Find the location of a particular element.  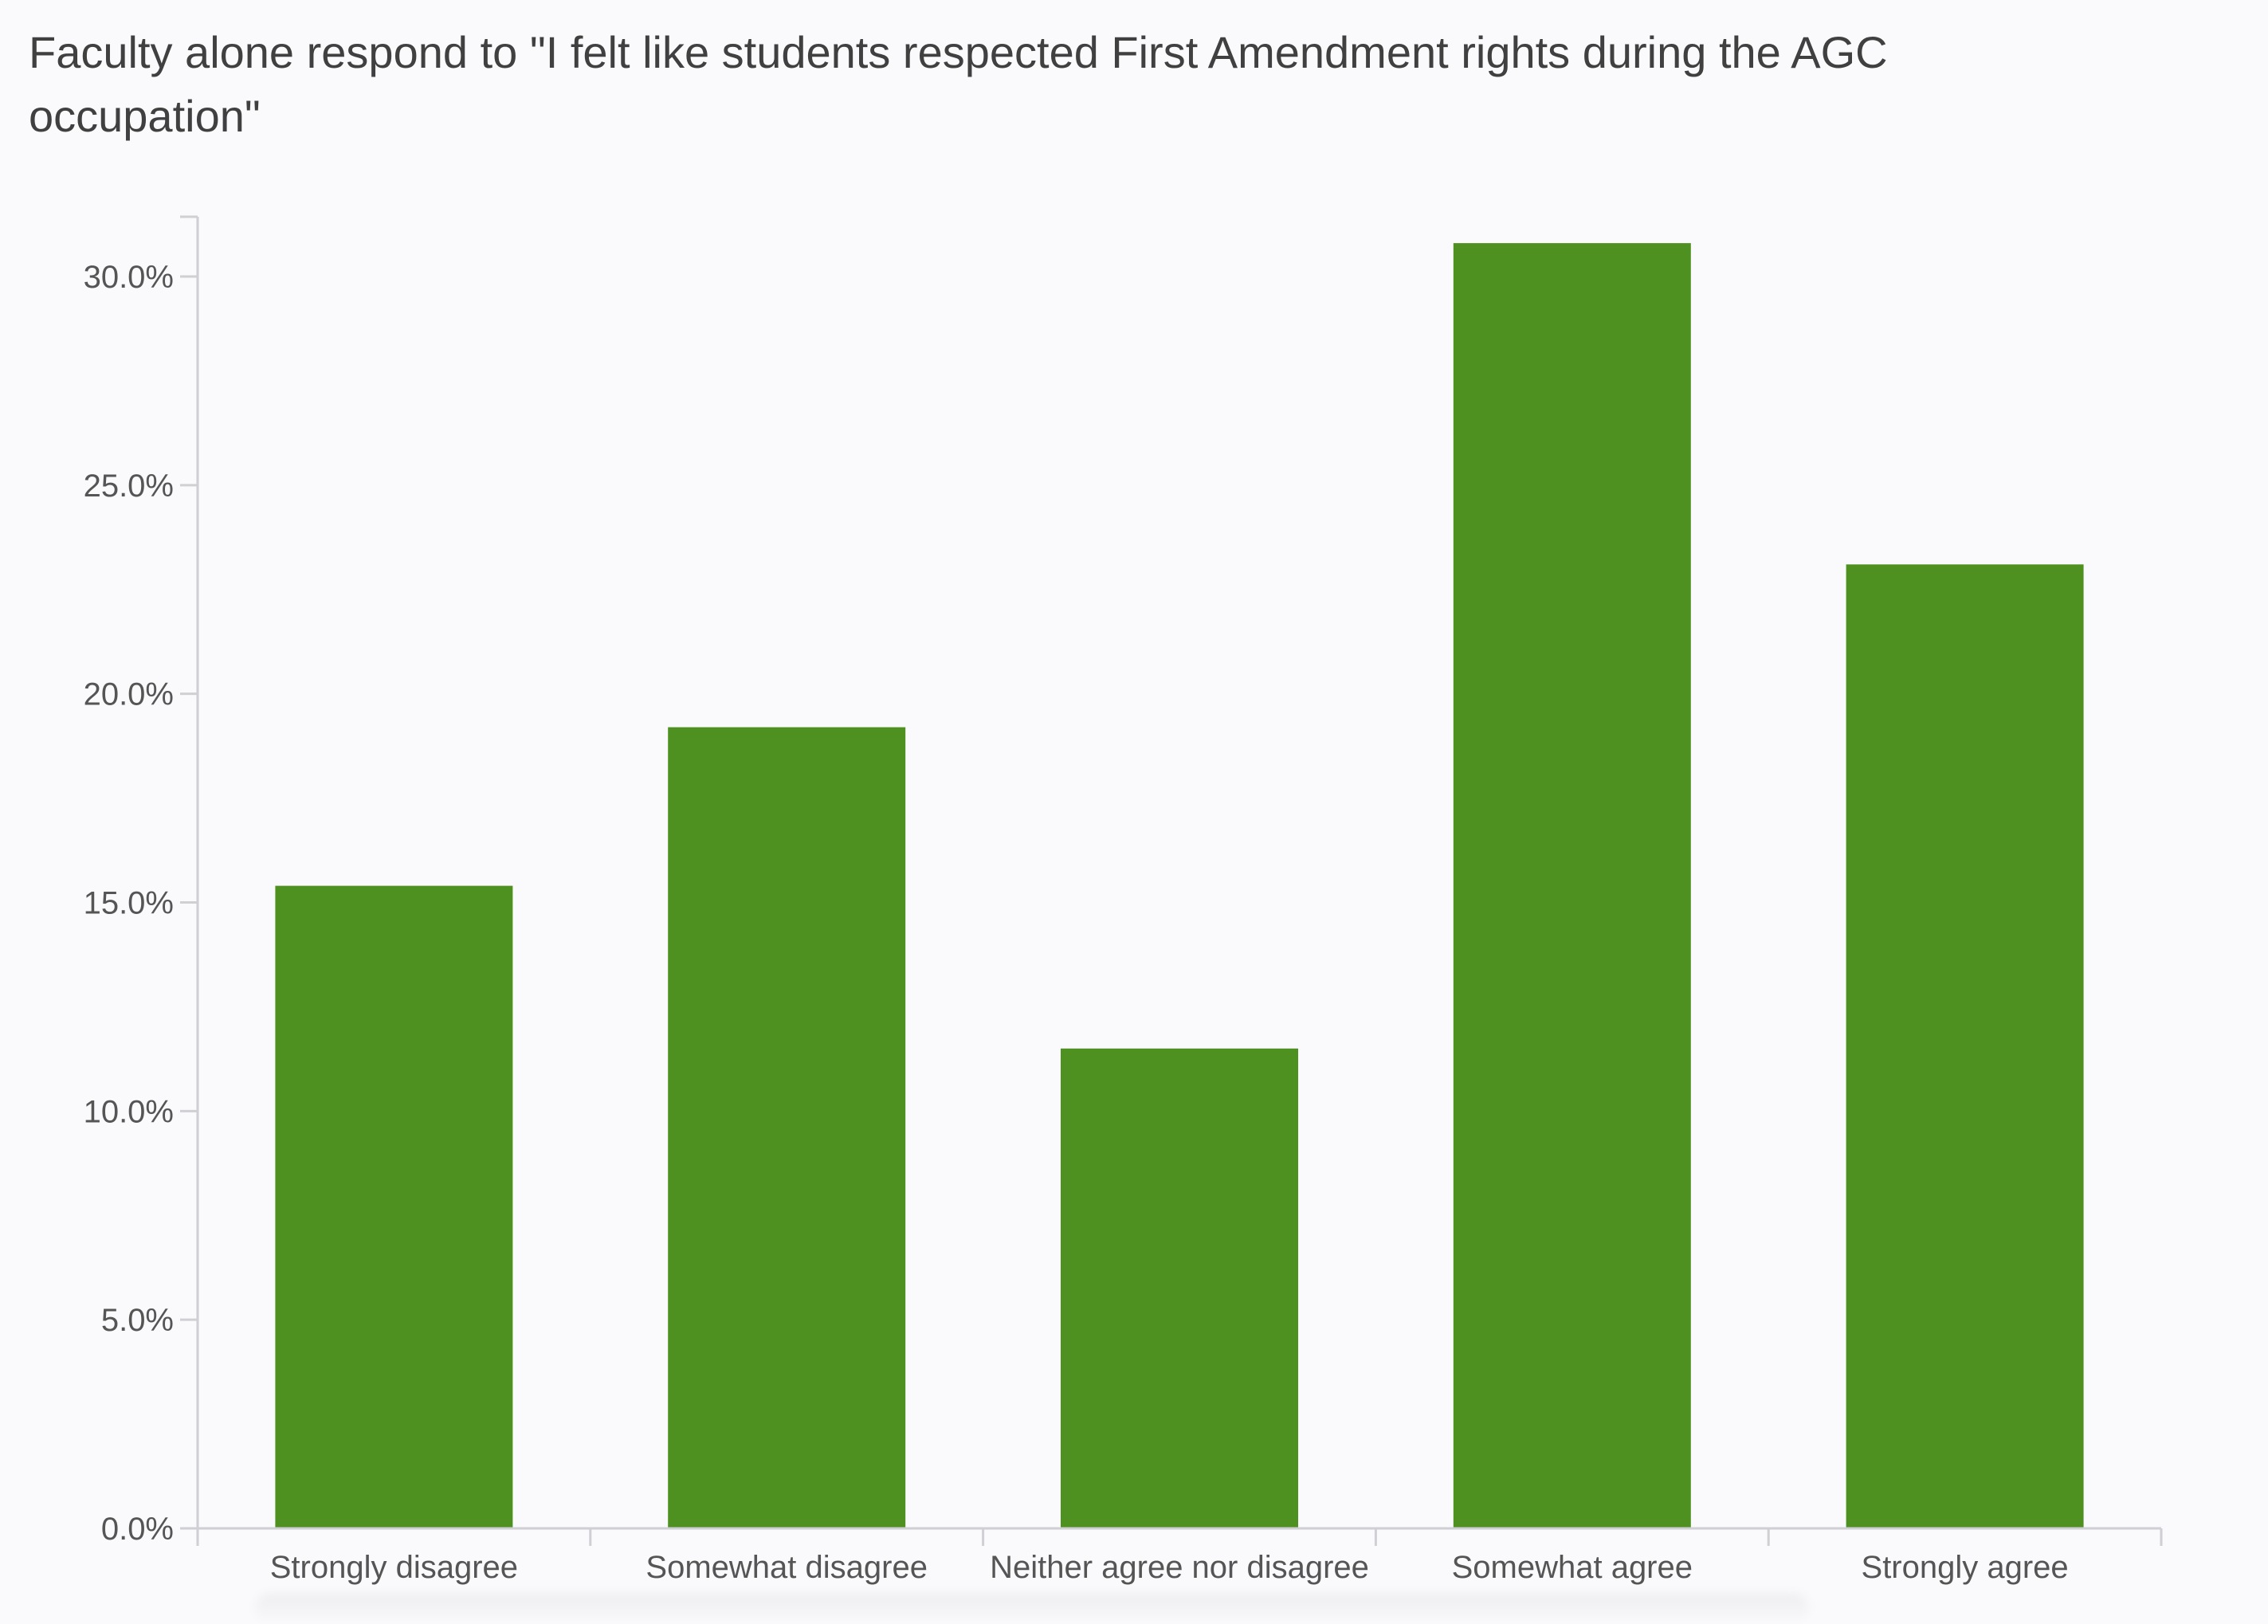

y-tick-label: 25.0% is located at coordinates (129, 487).